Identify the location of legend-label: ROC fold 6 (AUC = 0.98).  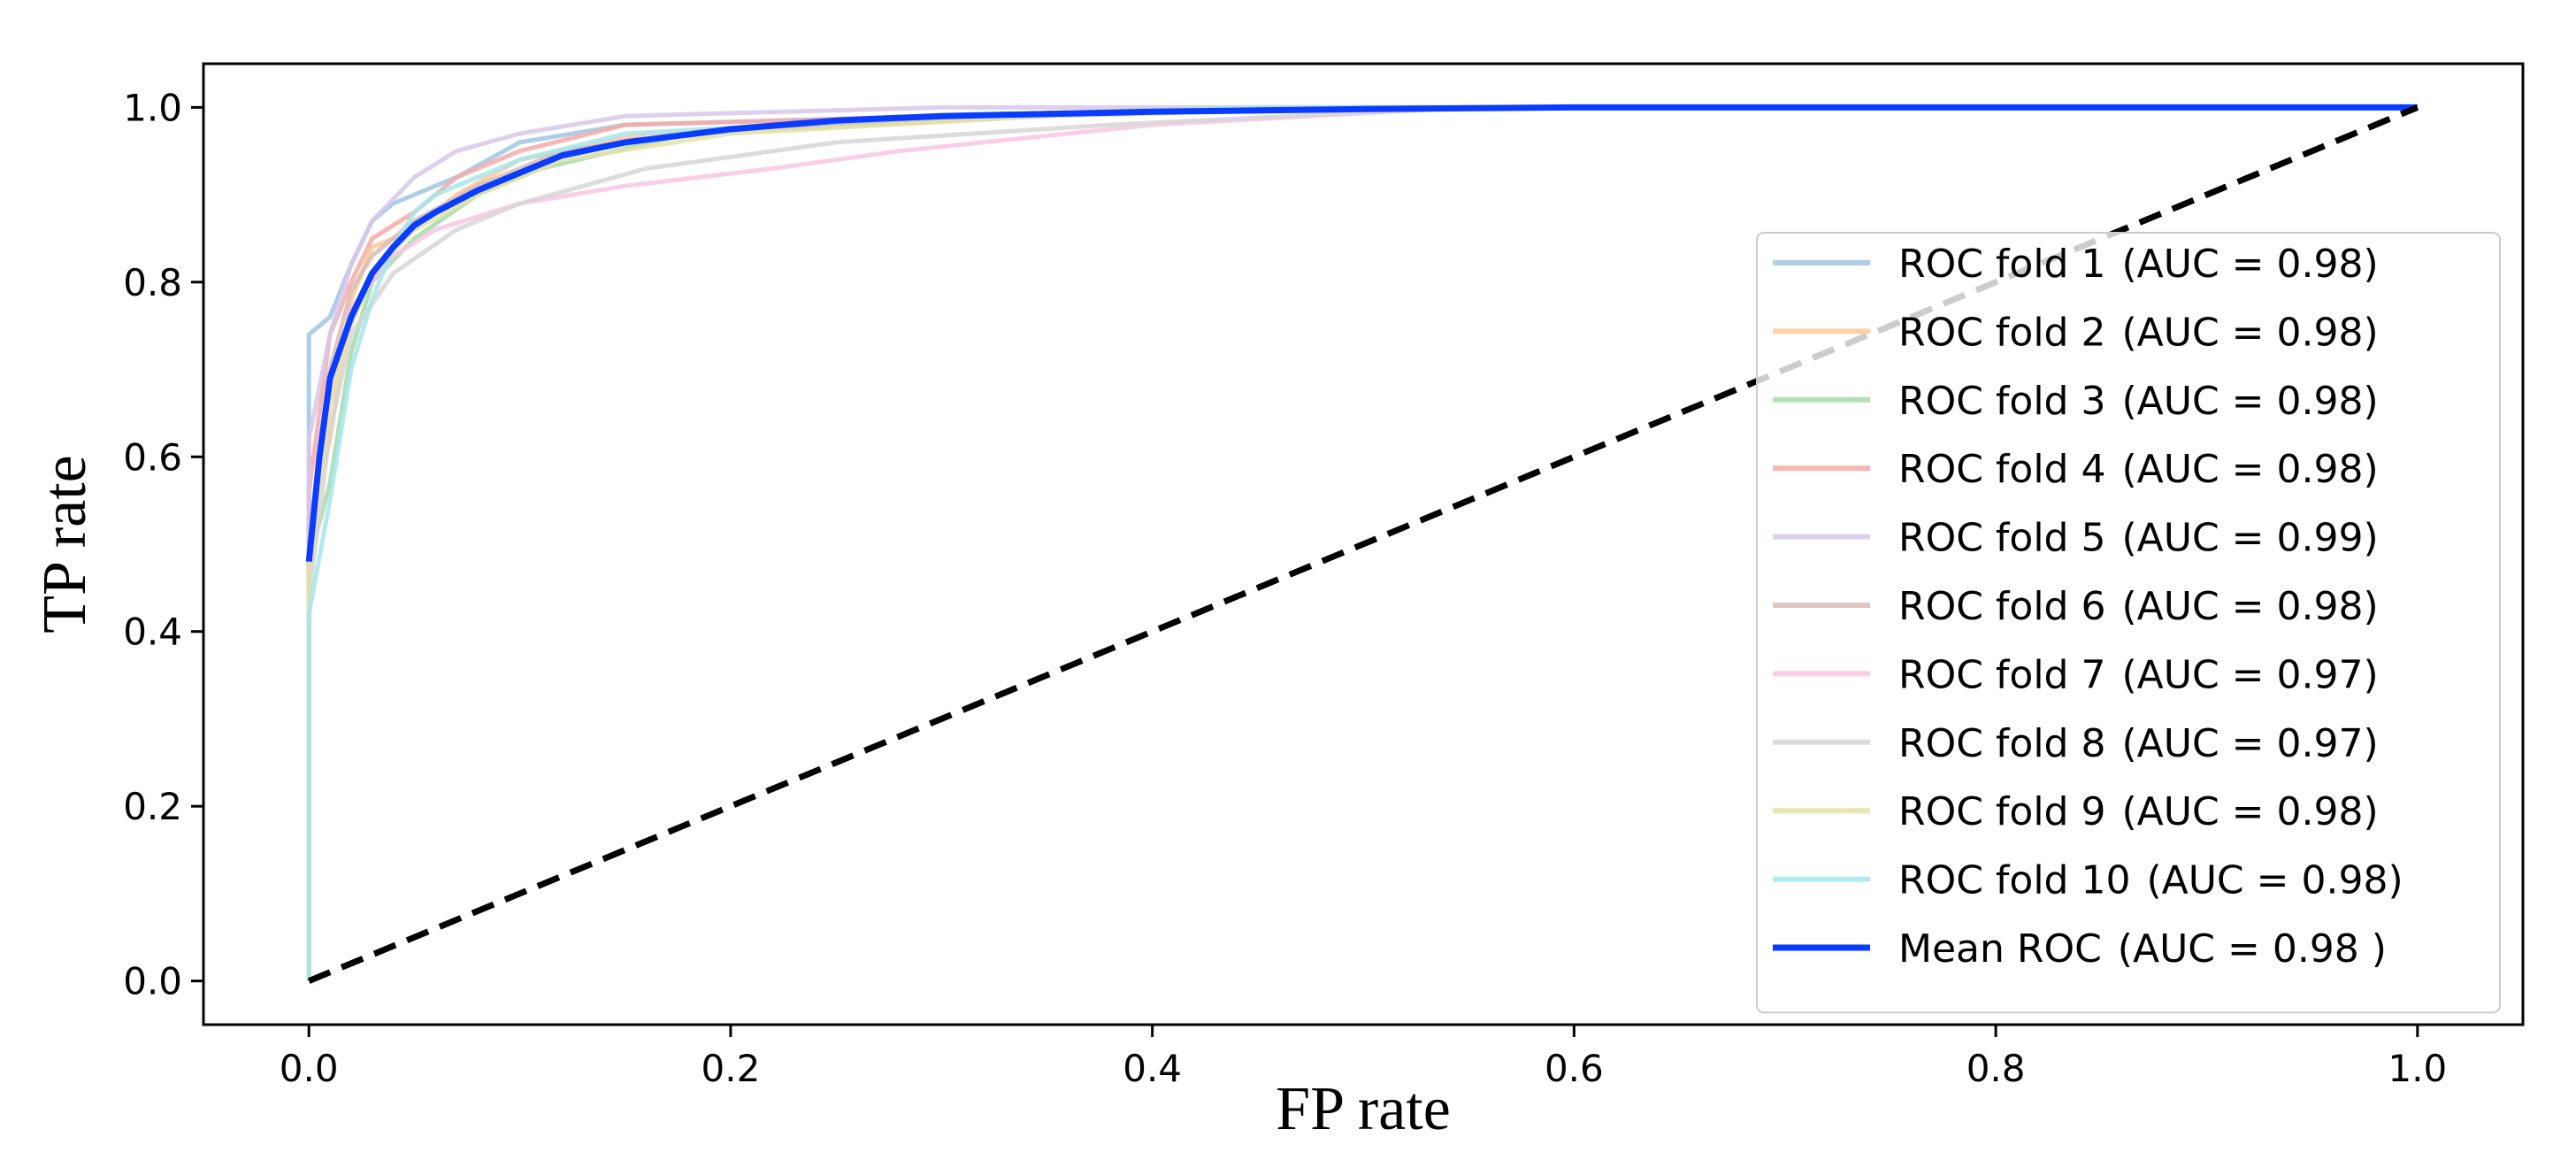
(2138, 606).